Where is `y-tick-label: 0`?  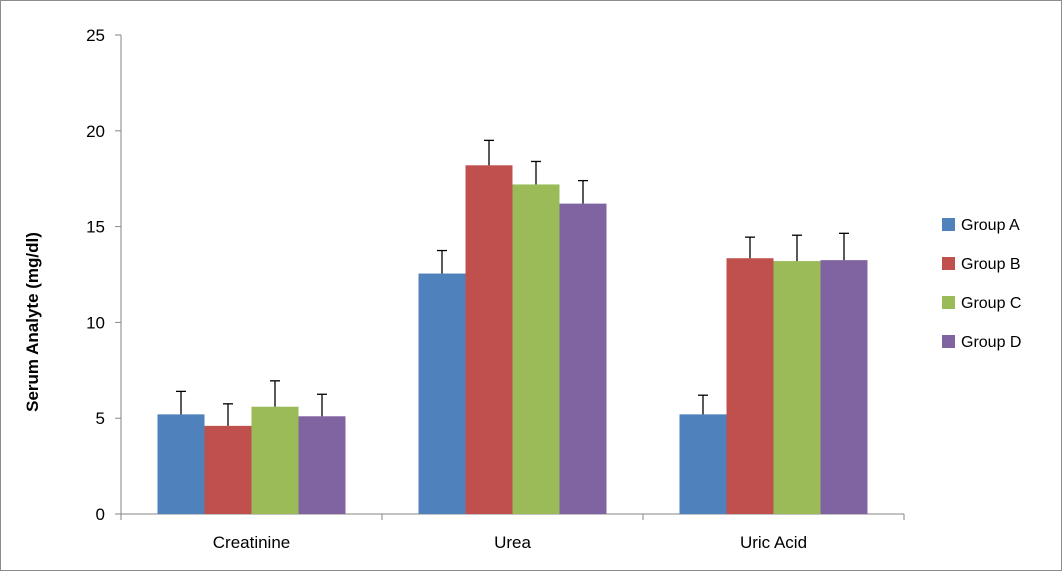
y-tick-label: 0 is located at coordinates (100, 514).